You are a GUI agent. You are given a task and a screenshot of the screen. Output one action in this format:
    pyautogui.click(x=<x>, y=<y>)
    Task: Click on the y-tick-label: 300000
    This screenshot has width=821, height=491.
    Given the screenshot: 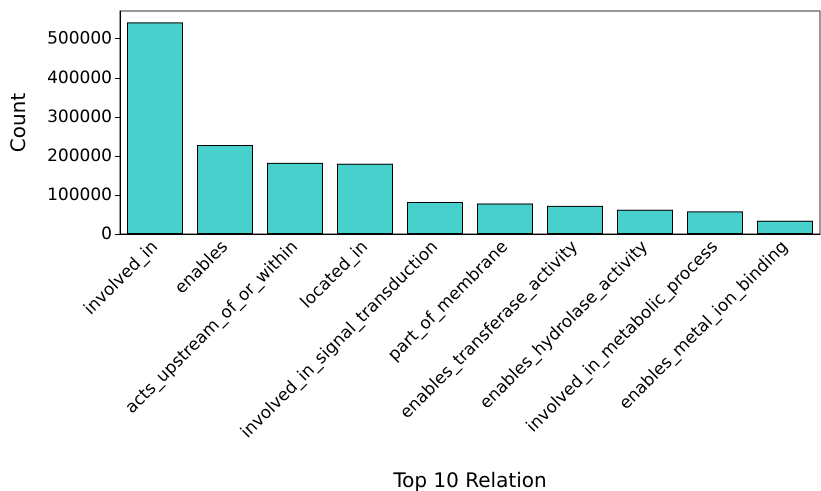 What is the action you would take?
    pyautogui.click(x=79, y=116)
    